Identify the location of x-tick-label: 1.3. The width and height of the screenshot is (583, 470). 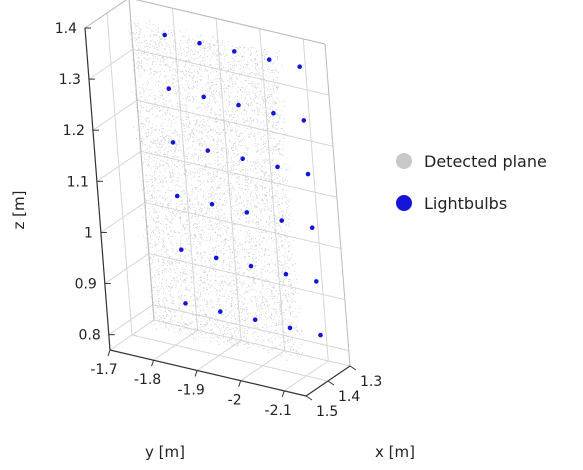
(371, 382).